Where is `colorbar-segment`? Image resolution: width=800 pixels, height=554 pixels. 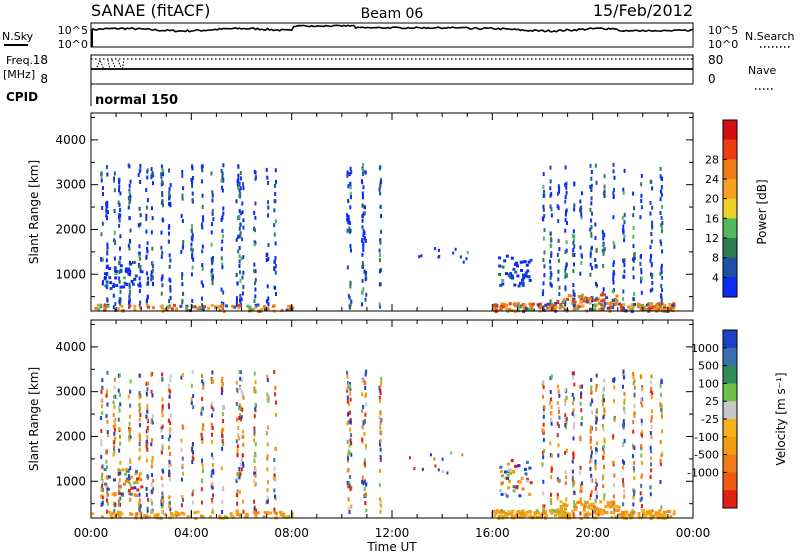 colorbar-segment is located at coordinates (730, 428).